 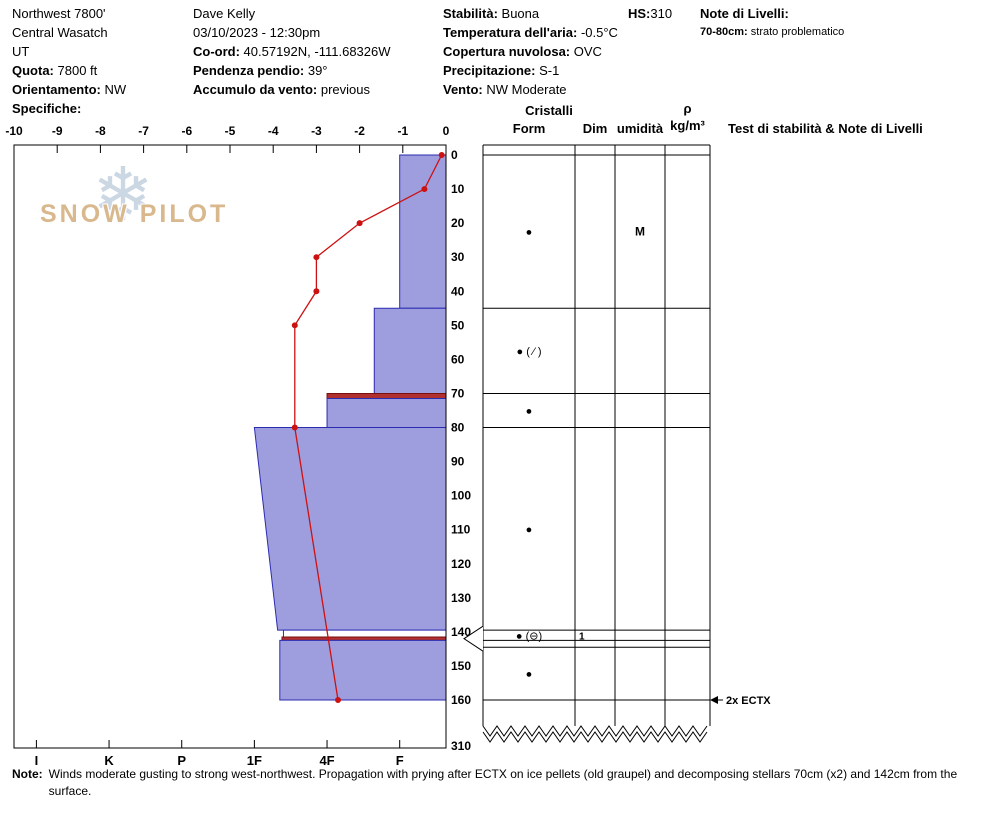 What do you see at coordinates (549, 110) in the screenshot?
I see `crystals-header: Cristalli` at bounding box center [549, 110].